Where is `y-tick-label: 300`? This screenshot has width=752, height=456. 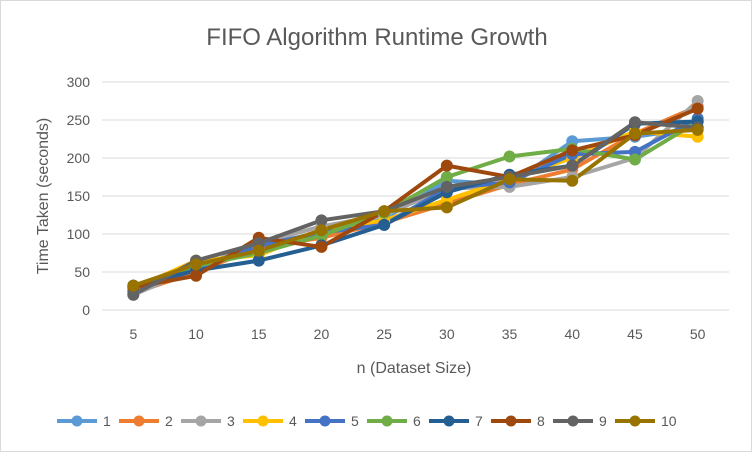 y-tick-label: 300 is located at coordinates (79, 82).